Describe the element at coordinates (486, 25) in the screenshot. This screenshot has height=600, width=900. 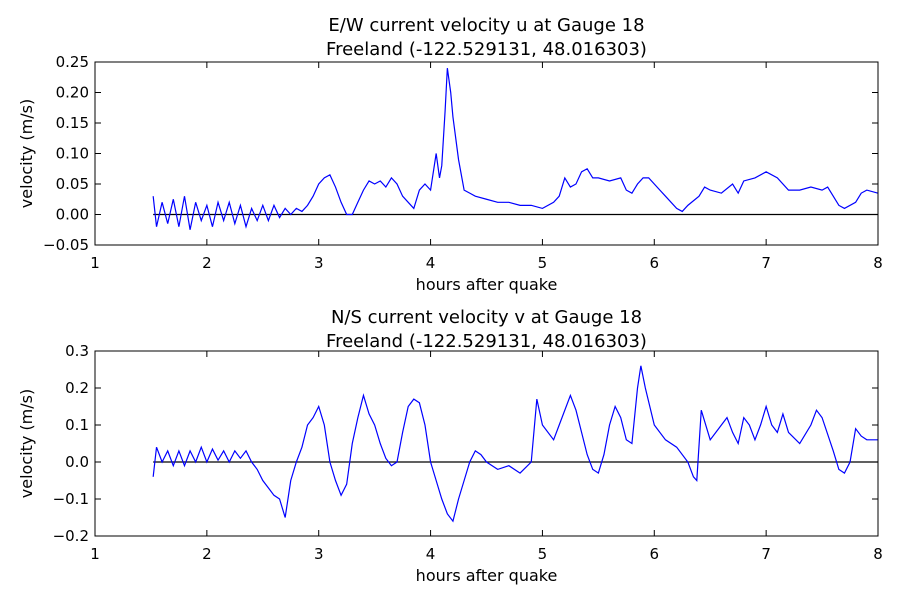
I see `chart-title: E/W current velocity u at Gauge 18` at that location.